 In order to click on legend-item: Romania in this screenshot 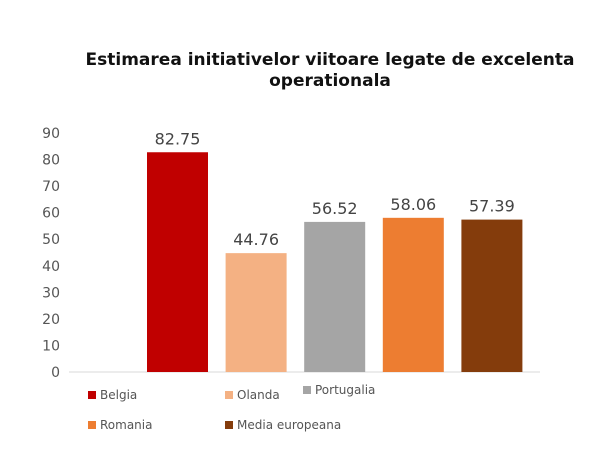, I will do `click(120, 425)`.